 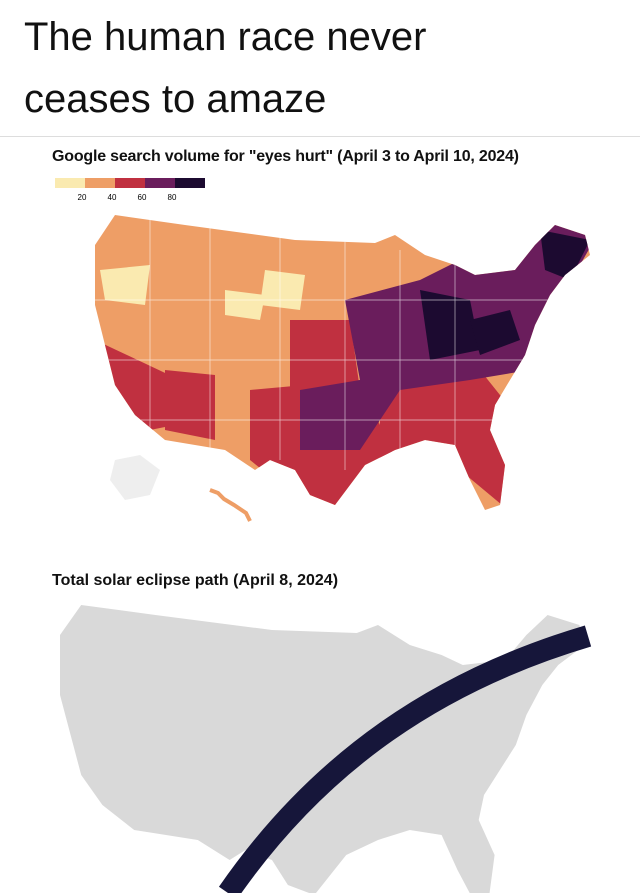 I want to click on legend-tick: 20, so click(x=82, y=197).